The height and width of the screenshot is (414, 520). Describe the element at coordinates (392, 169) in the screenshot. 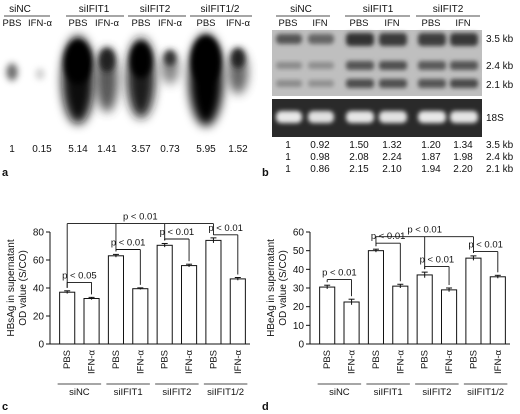

I see `quant-value: 2.10` at that location.